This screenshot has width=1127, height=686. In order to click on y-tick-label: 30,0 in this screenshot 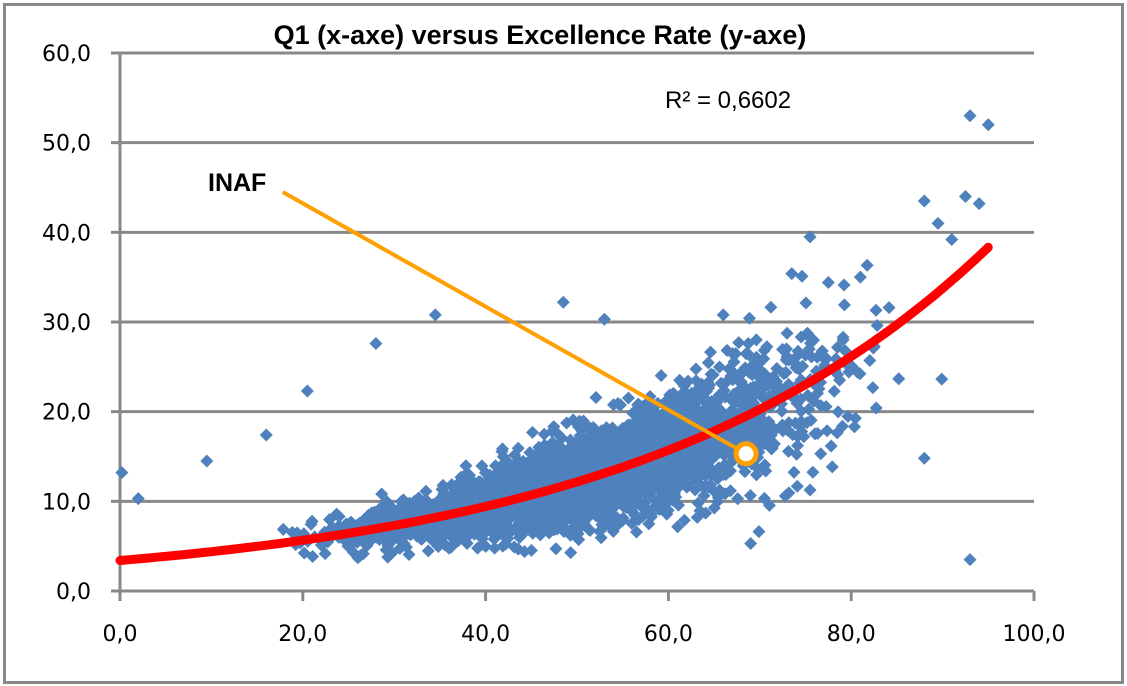, I will do `click(66, 323)`.